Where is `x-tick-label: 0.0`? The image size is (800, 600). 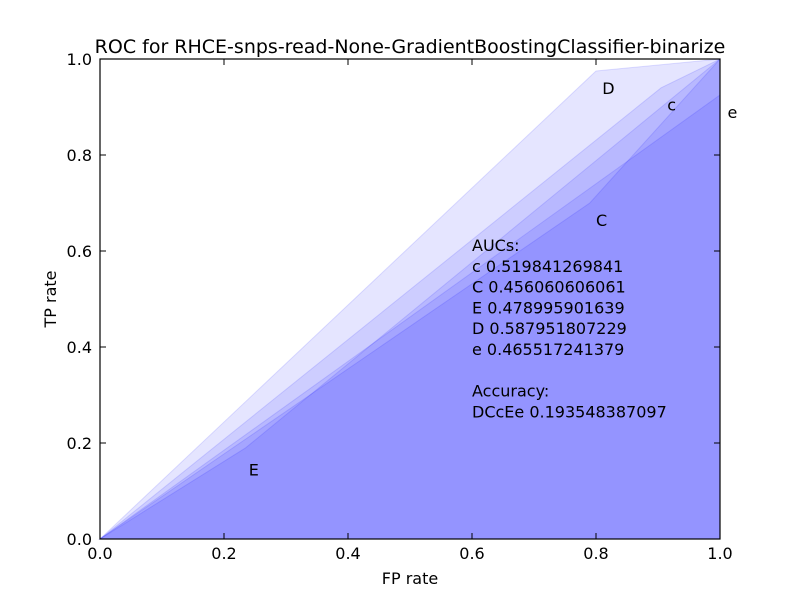
x-tick-label: 0.0 is located at coordinates (99, 553).